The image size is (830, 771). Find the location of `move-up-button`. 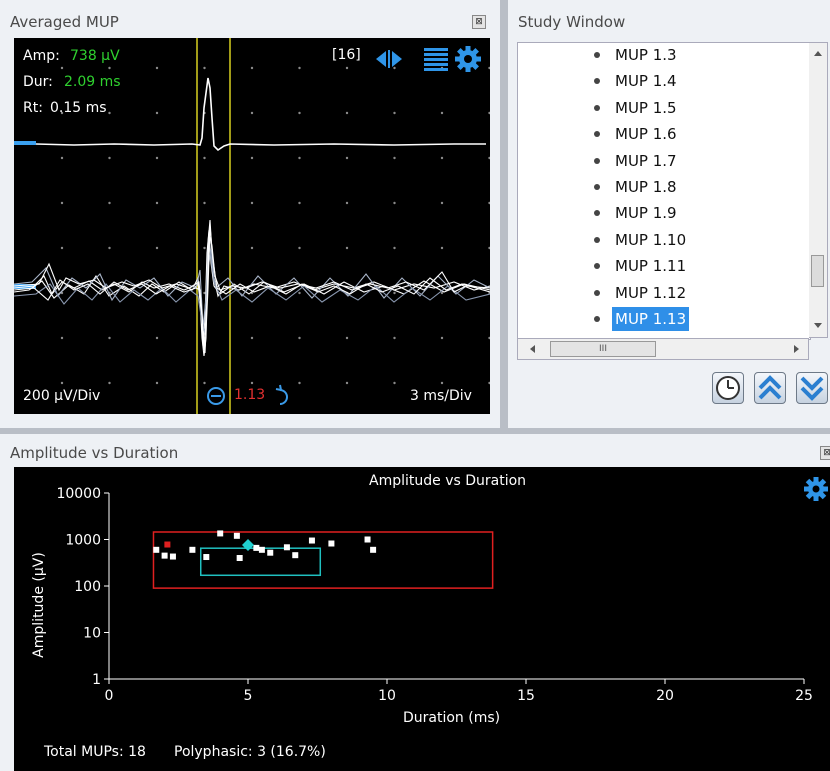

move-up-button is located at coordinates (770, 388).